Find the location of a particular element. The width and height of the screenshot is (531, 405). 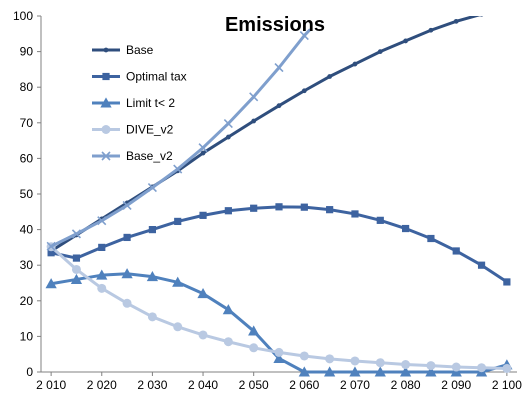

x-tick-label: 2 100 is located at coordinates (507, 385).